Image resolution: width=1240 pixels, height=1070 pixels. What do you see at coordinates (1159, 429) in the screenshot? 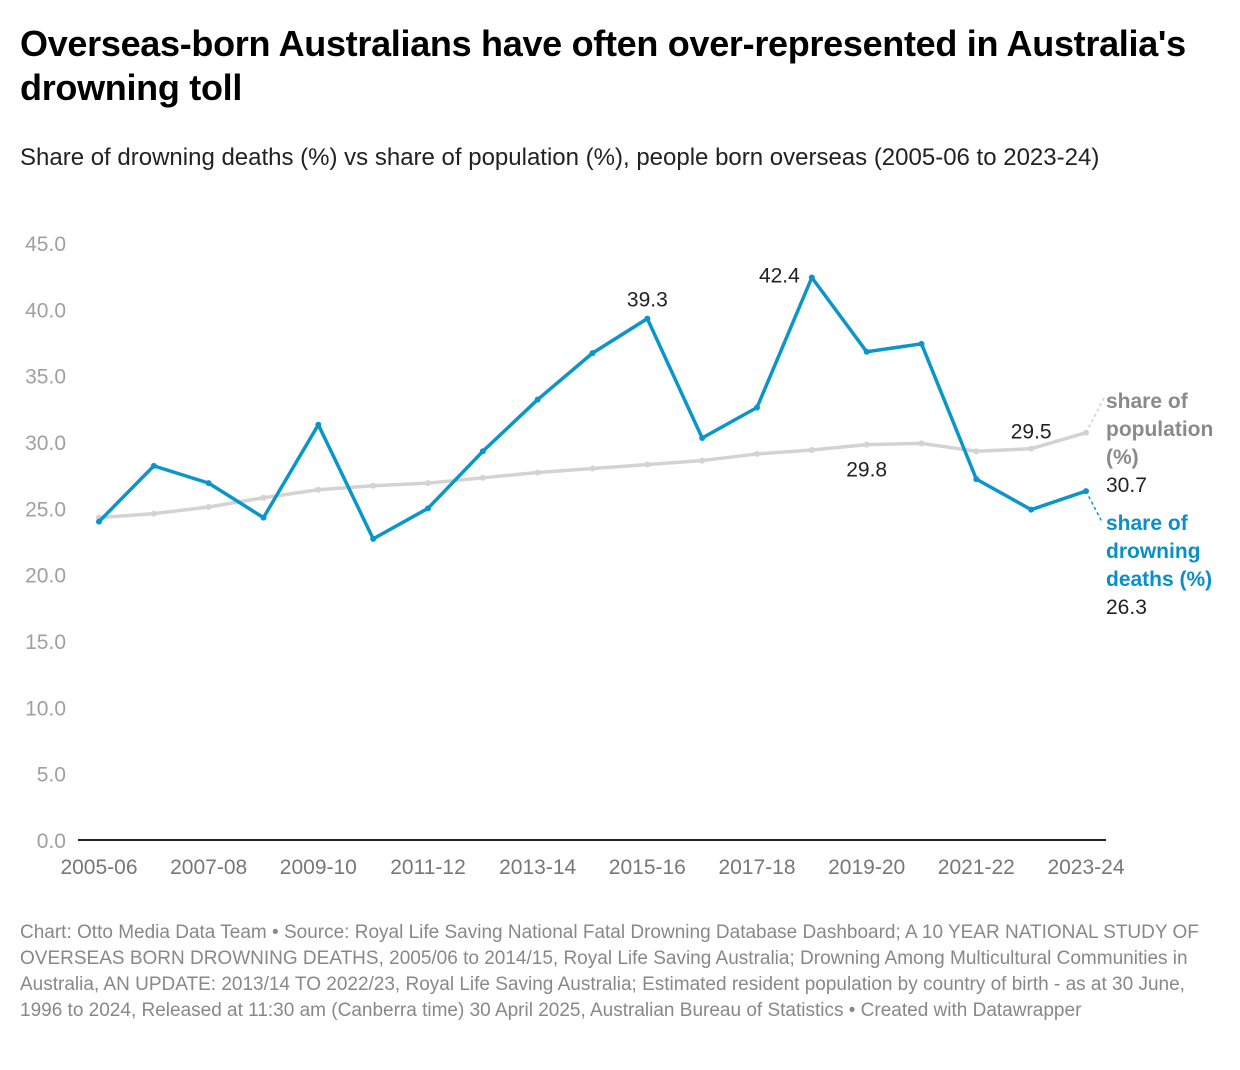
I see `legend-label-population: population` at bounding box center [1159, 429].